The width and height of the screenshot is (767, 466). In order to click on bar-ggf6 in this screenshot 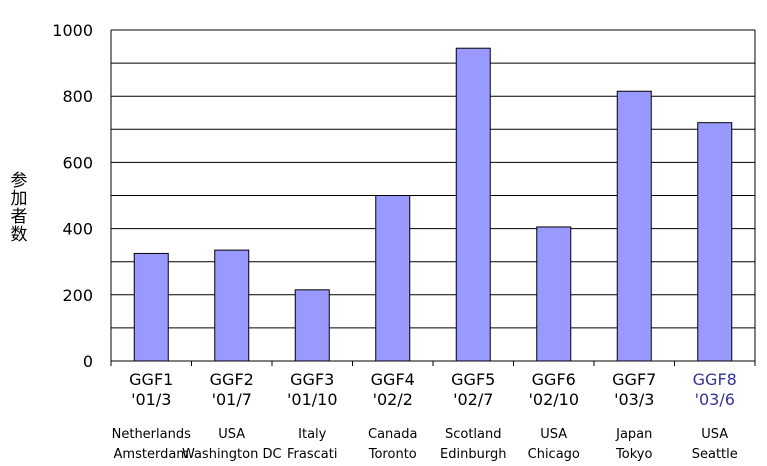, I will do `click(554, 294)`.